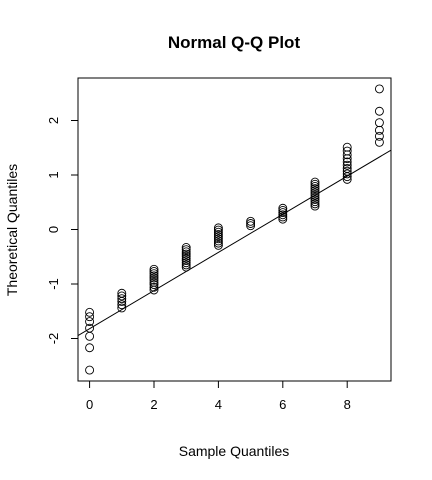 This screenshot has height=480, width=432. I want to click on y-tick-label: 0, so click(53, 229).